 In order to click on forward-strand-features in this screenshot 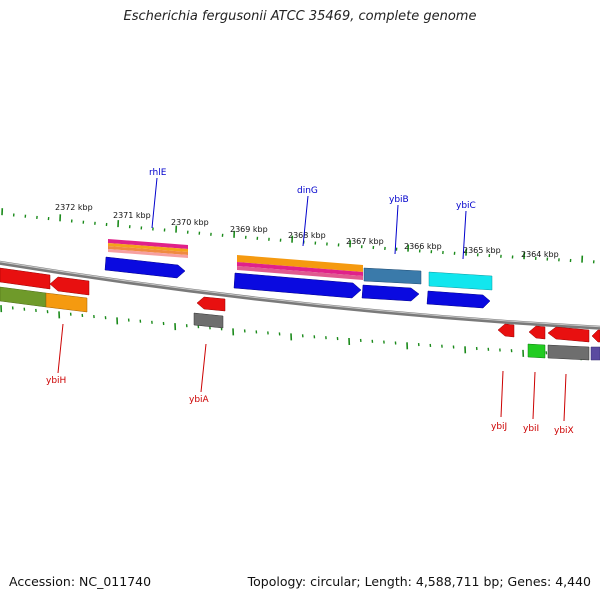, I will do `click(298, 274)`.